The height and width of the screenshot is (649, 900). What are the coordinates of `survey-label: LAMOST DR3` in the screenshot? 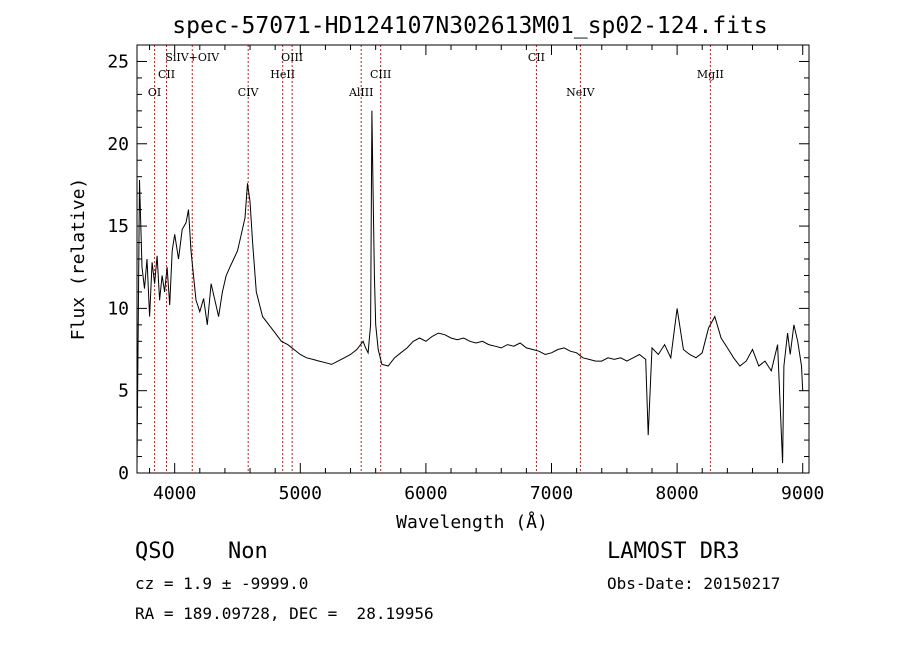 It's located at (673, 551).